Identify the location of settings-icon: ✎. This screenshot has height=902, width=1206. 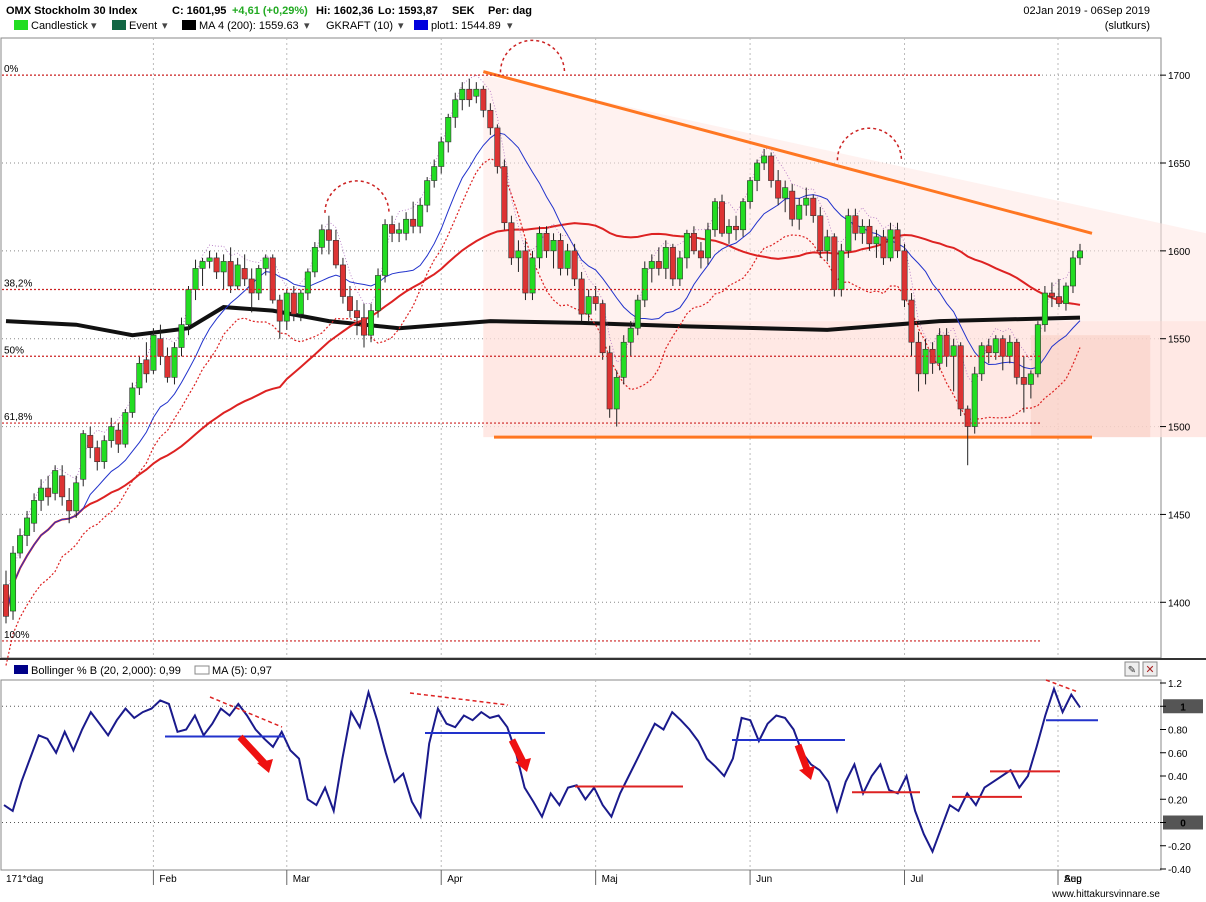
(1132, 669).